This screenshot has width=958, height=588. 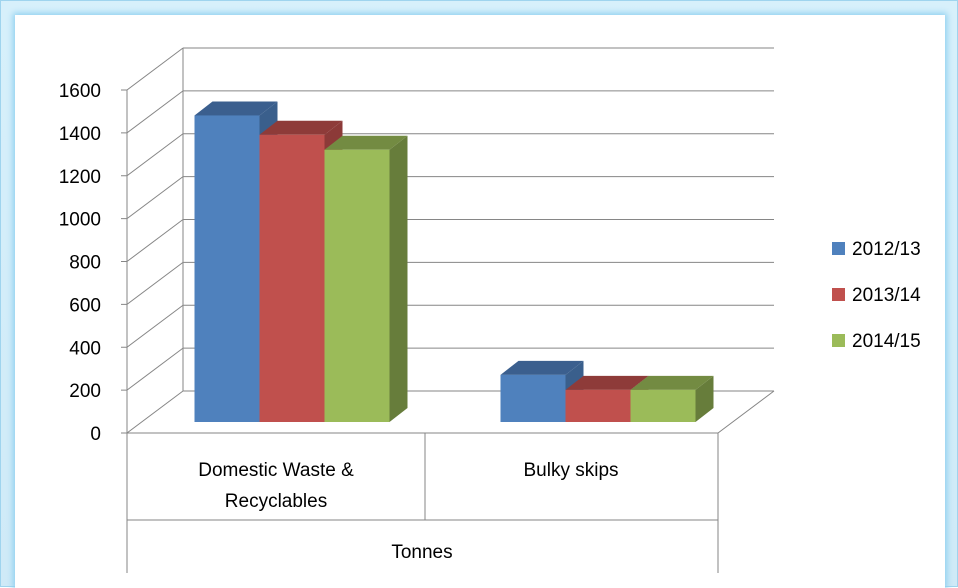 I want to click on y-tick-label: 1400, so click(x=80, y=134).